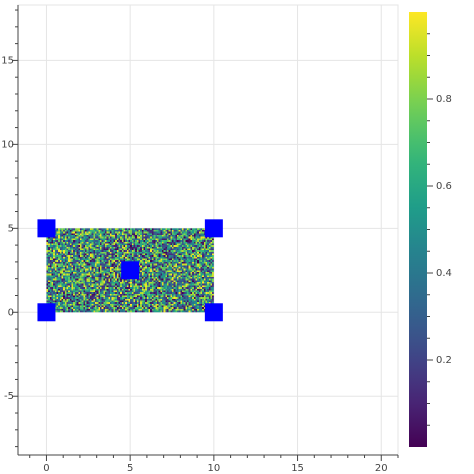 This screenshot has width=474, height=474. What do you see at coordinates (444, 186) in the screenshot?
I see `colorbar-tick-label: 0.6` at bounding box center [444, 186].